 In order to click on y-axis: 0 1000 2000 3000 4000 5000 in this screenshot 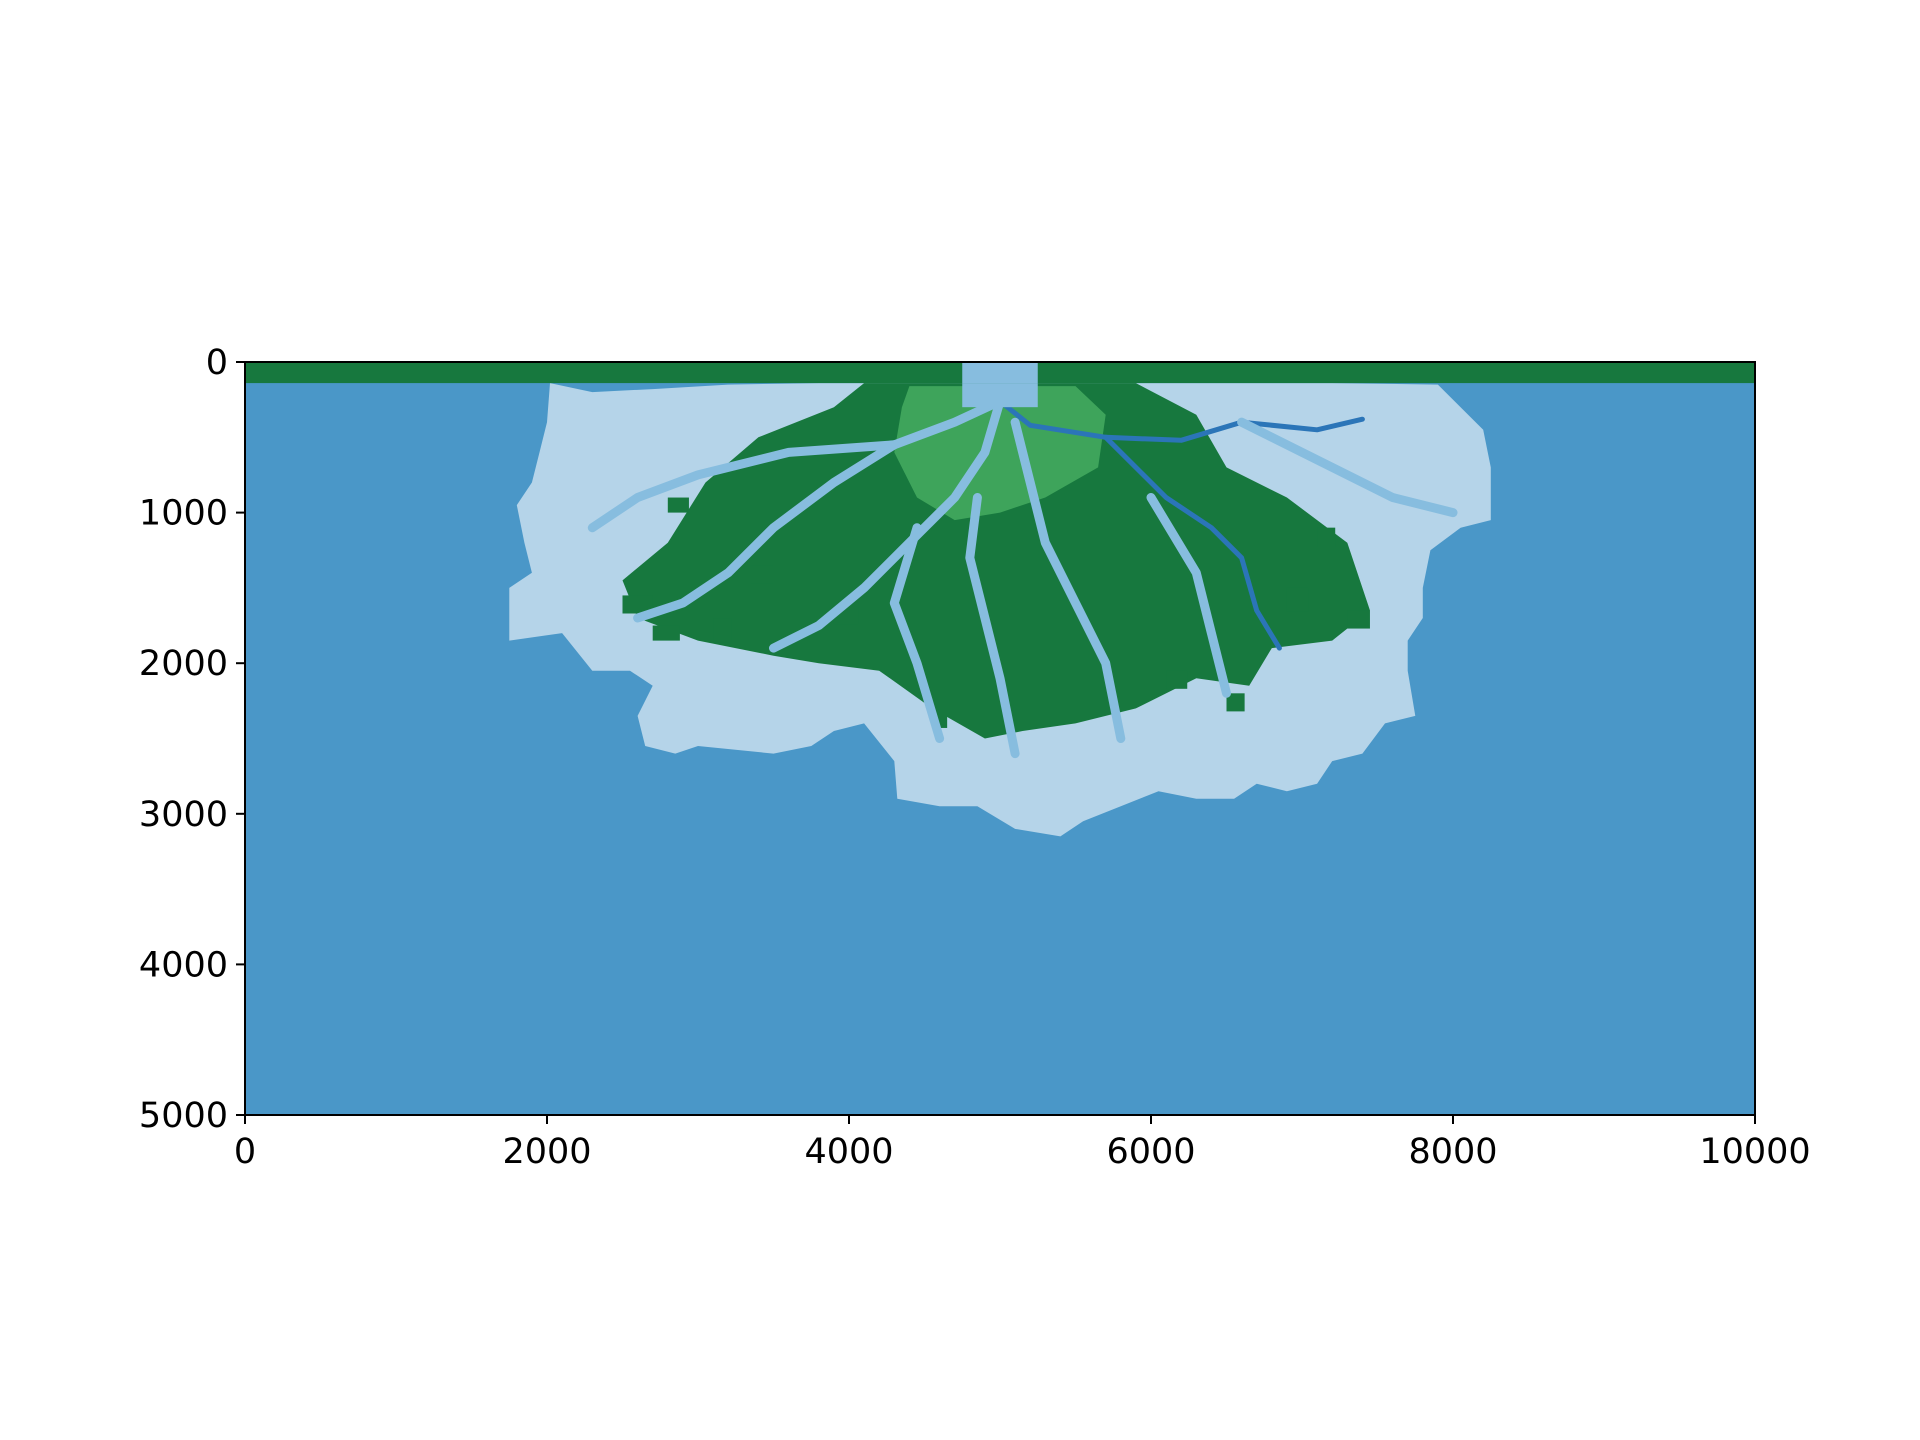, I will do `click(192, 739)`.